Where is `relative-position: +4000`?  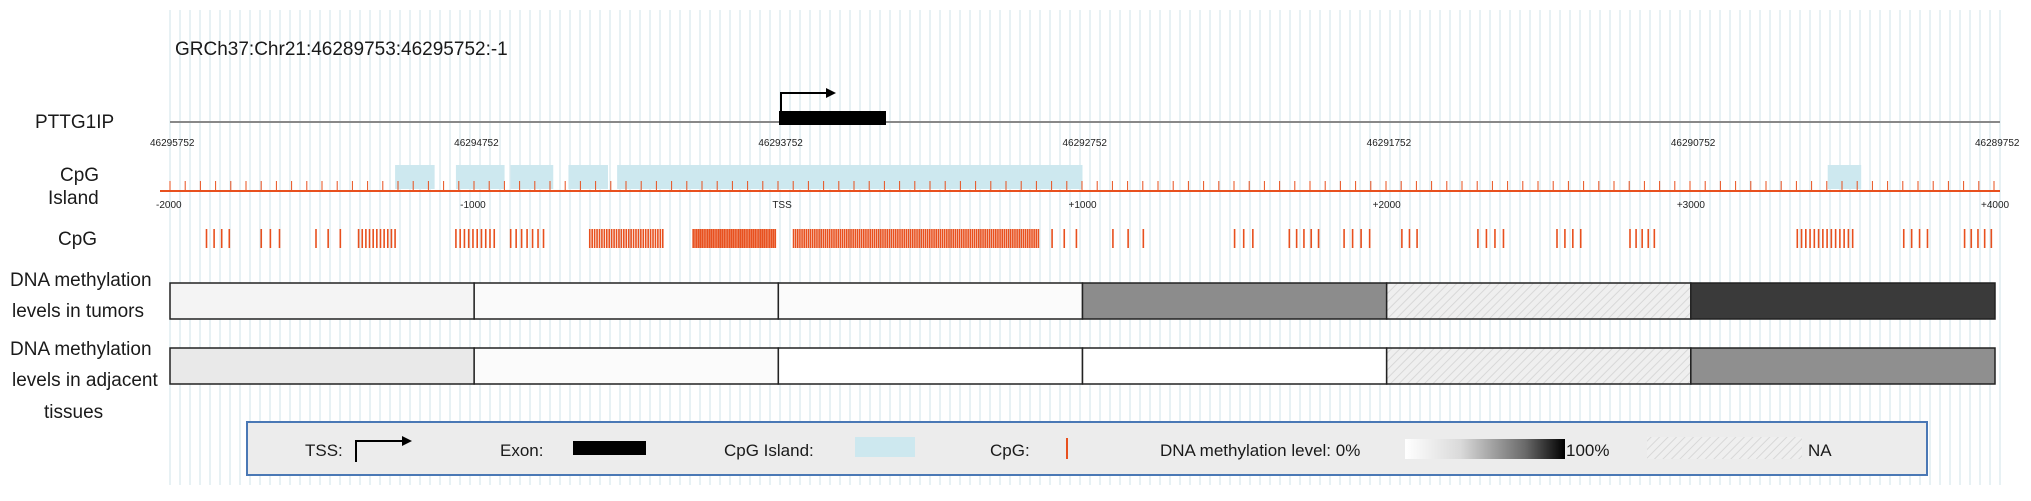
relative-position: +4000 is located at coordinates (1995, 205).